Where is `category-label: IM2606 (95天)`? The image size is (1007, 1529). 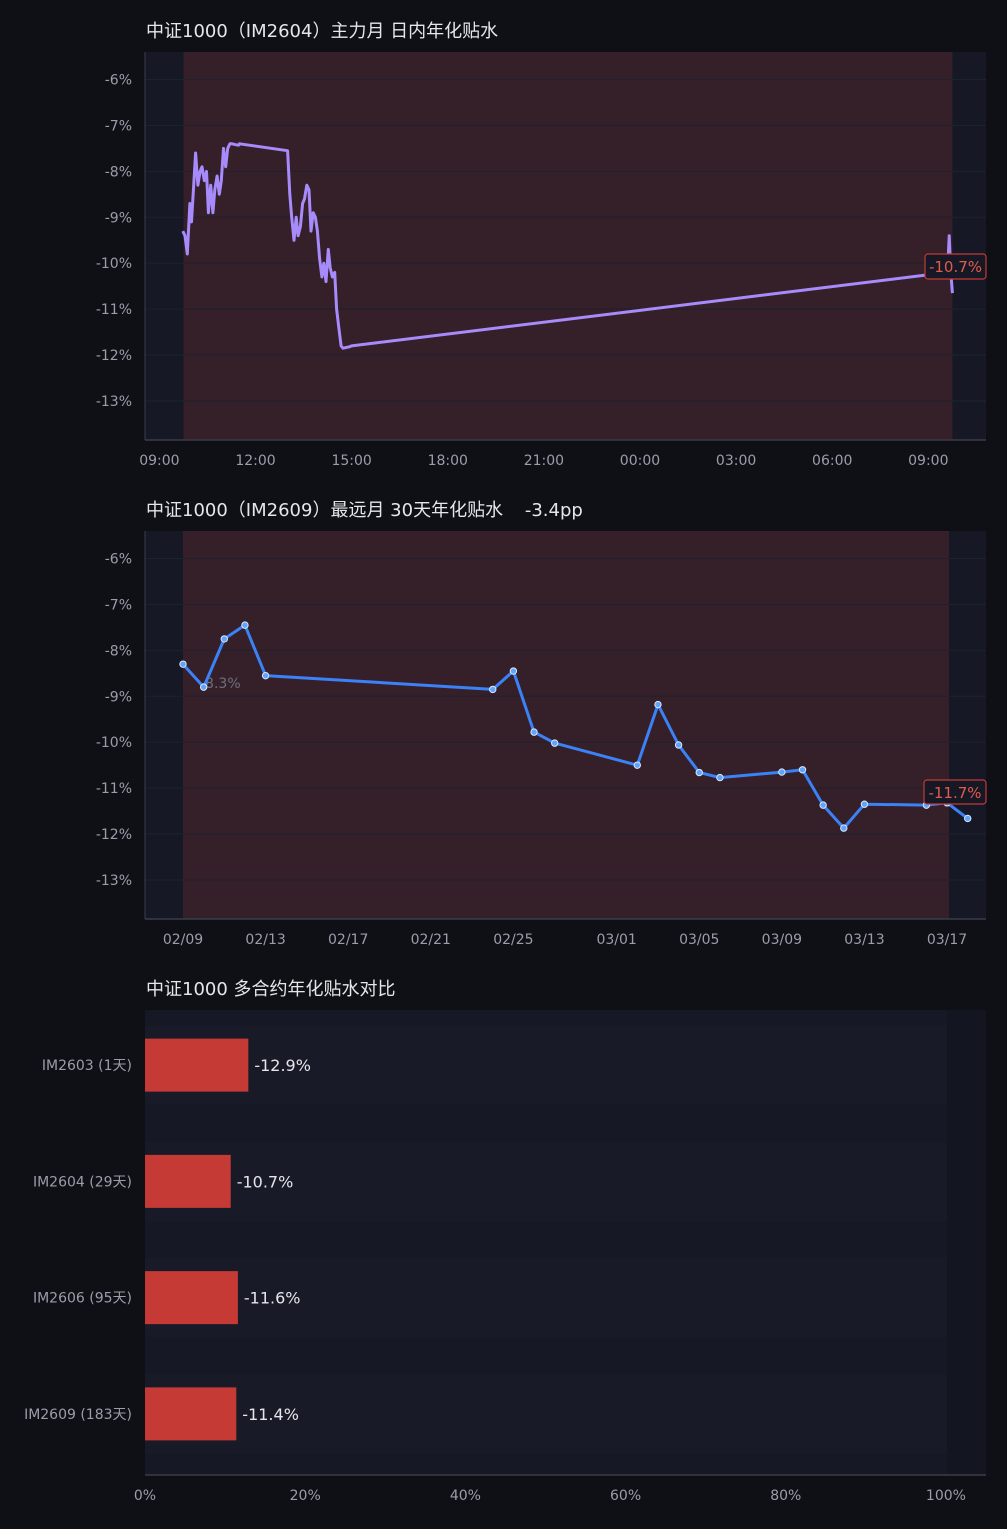 category-label: IM2606 (95天) is located at coordinates (82, 1299).